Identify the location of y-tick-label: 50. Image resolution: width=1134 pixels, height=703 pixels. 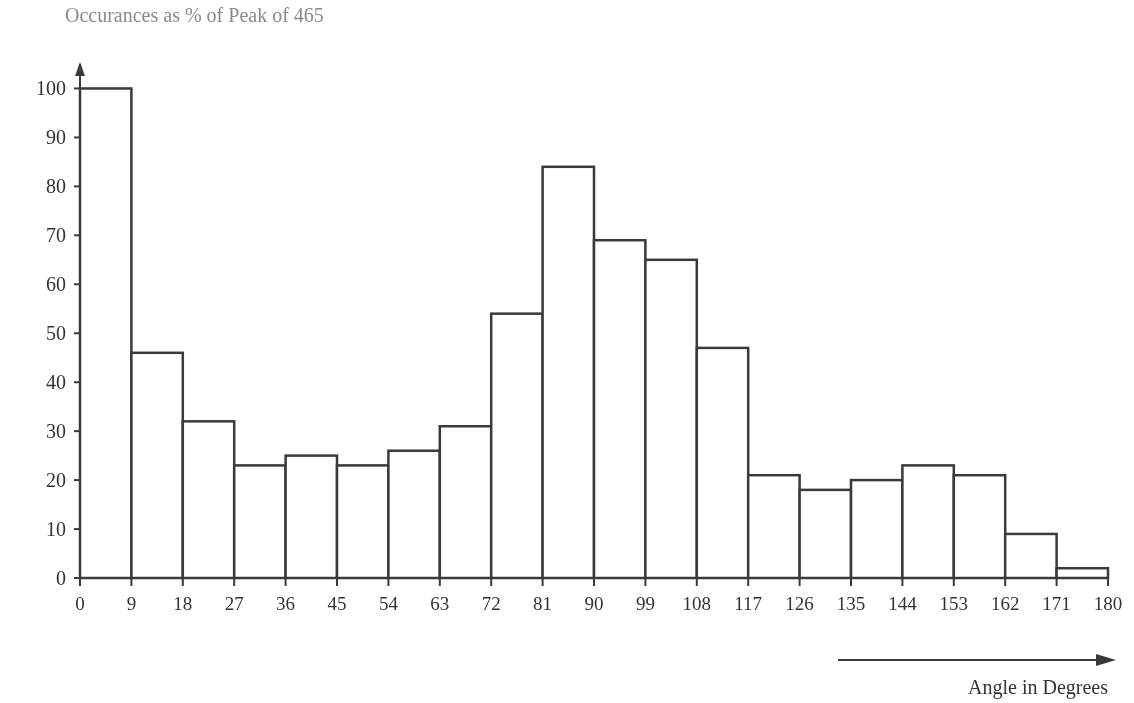
(56, 333).